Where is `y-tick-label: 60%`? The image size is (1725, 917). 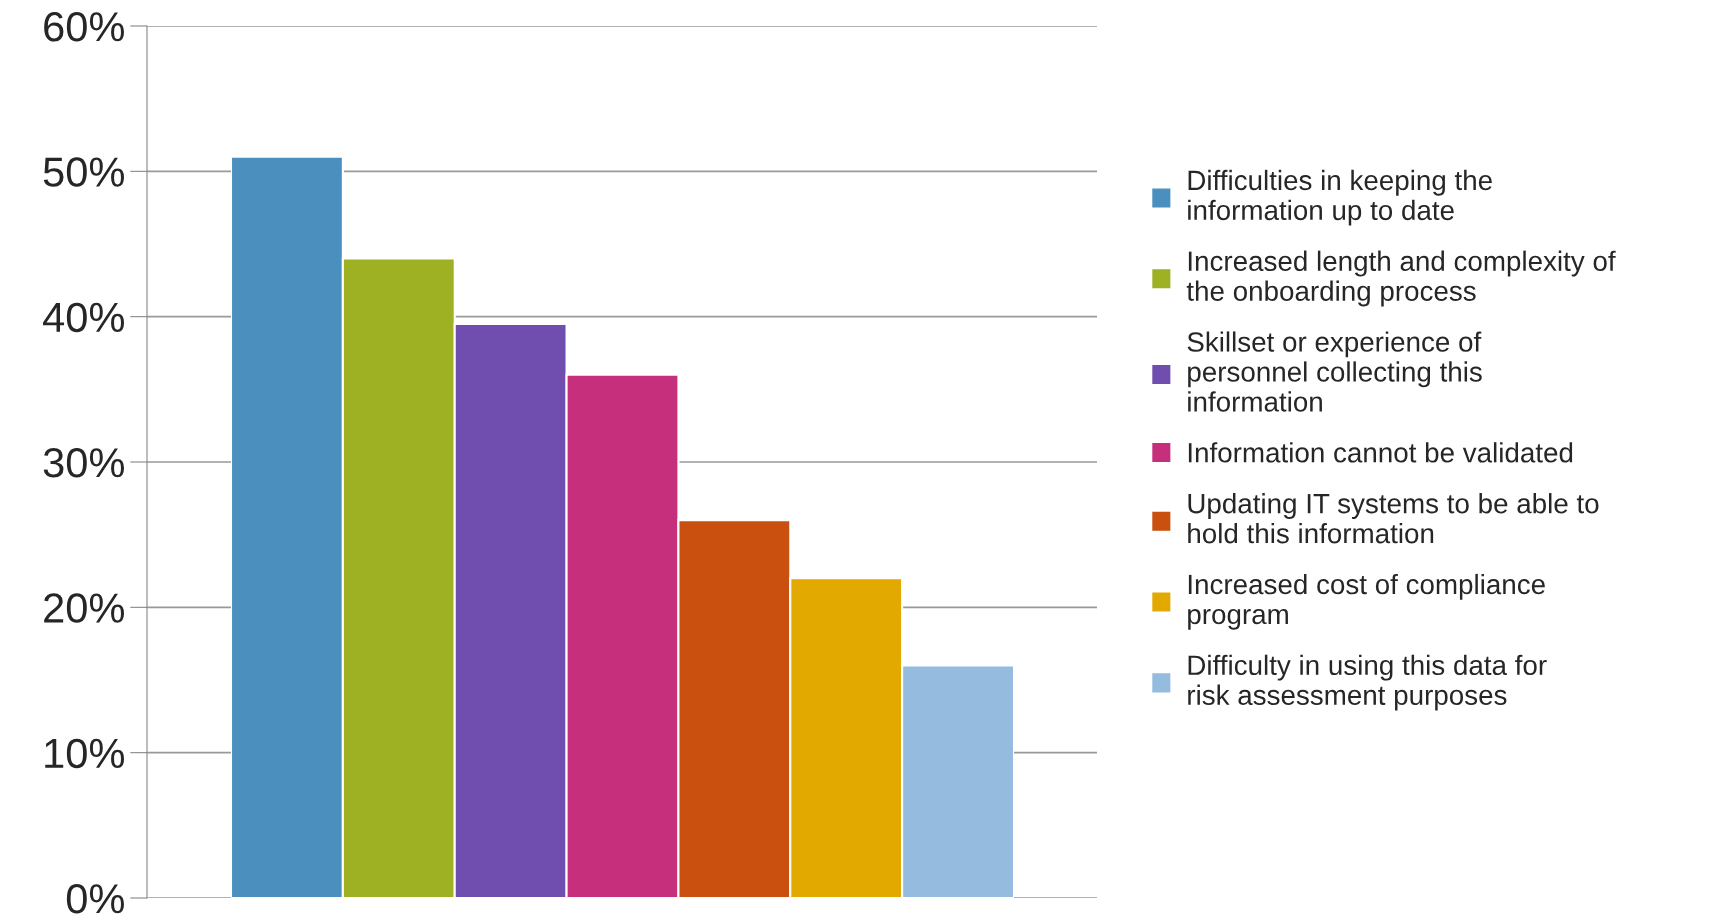 y-tick-label: 60% is located at coordinates (84, 27).